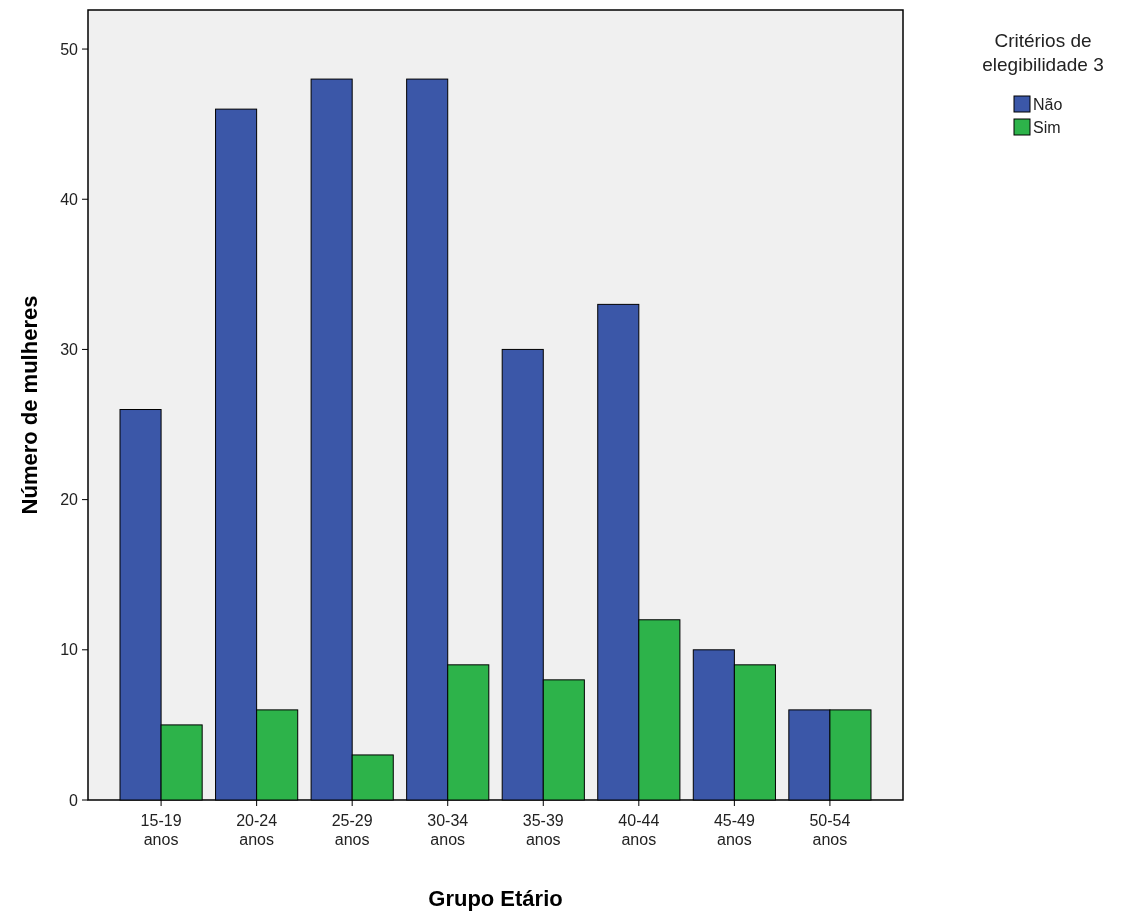 The width and height of the screenshot is (1138, 919). I want to click on y-tick-label: 10, so click(69, 650).